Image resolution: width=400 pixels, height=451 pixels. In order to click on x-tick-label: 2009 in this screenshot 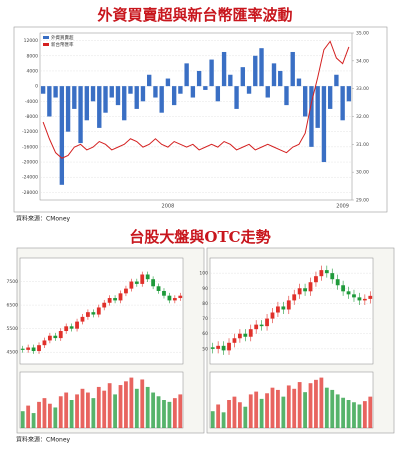, I will do `click(342, 207)`.